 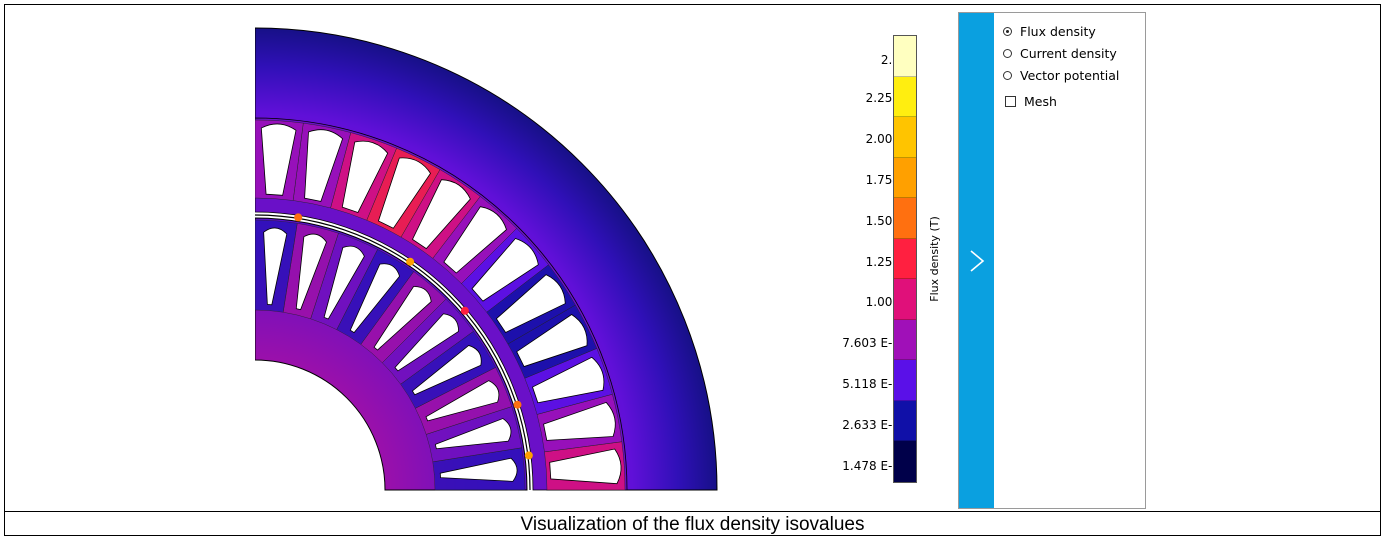 I want to click on colorbar-label: 2.003, so click(x=882, y=139).